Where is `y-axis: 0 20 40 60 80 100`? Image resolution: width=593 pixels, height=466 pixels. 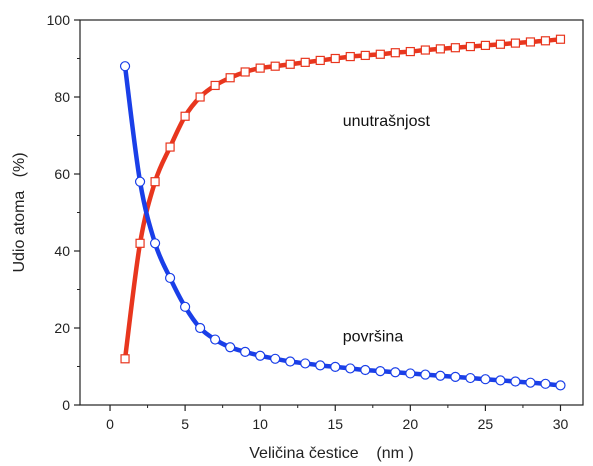 y-axis: 0 20 40 60 80 100 is located at coordinates (63, 212).